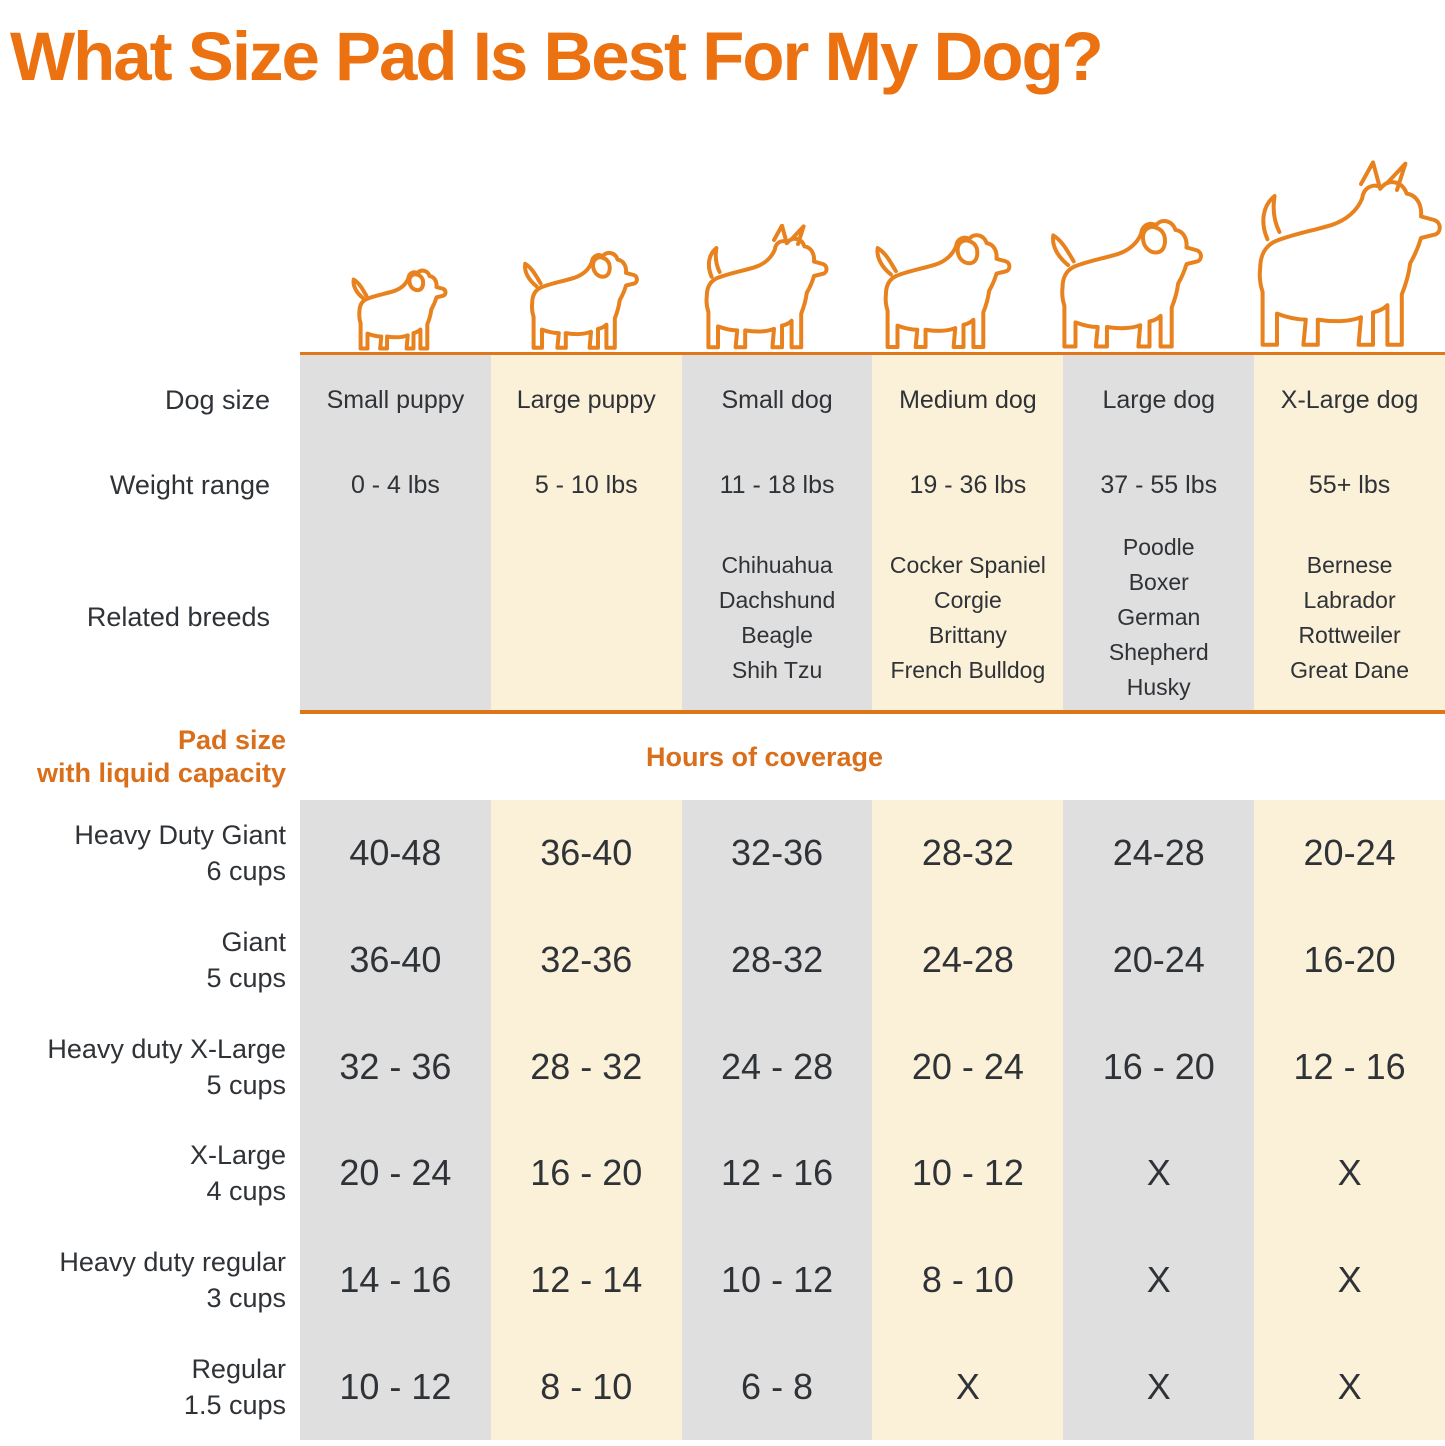 This screenshot has height=1446, width=1445. Describe the element at coordinates (570, 296) in the screenshot. I see `large-puppy-dog-icon` at that location.